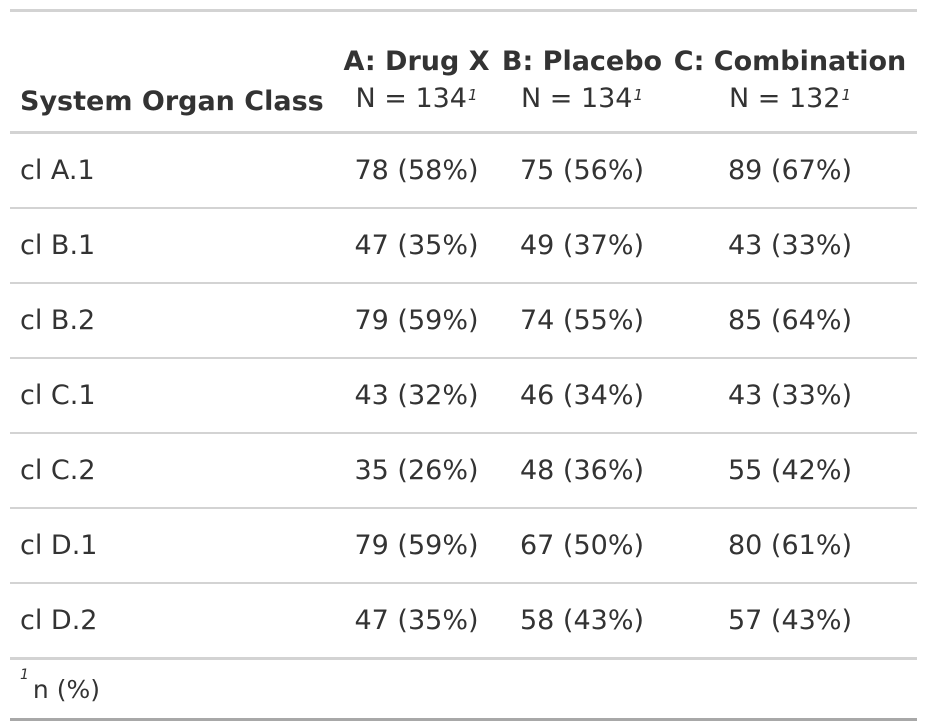 The width and height of the screenshot is (926, 724). Describe the element at coordinates (171, 546) in the screenshot. I see `row-label: cl D.1` at that location.